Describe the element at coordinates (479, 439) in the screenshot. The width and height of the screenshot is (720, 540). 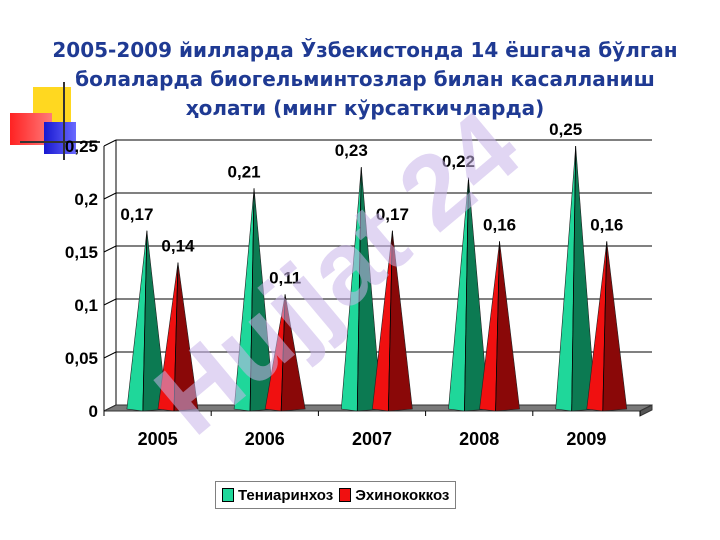
I see `x-tick-label: 2008` at that location.